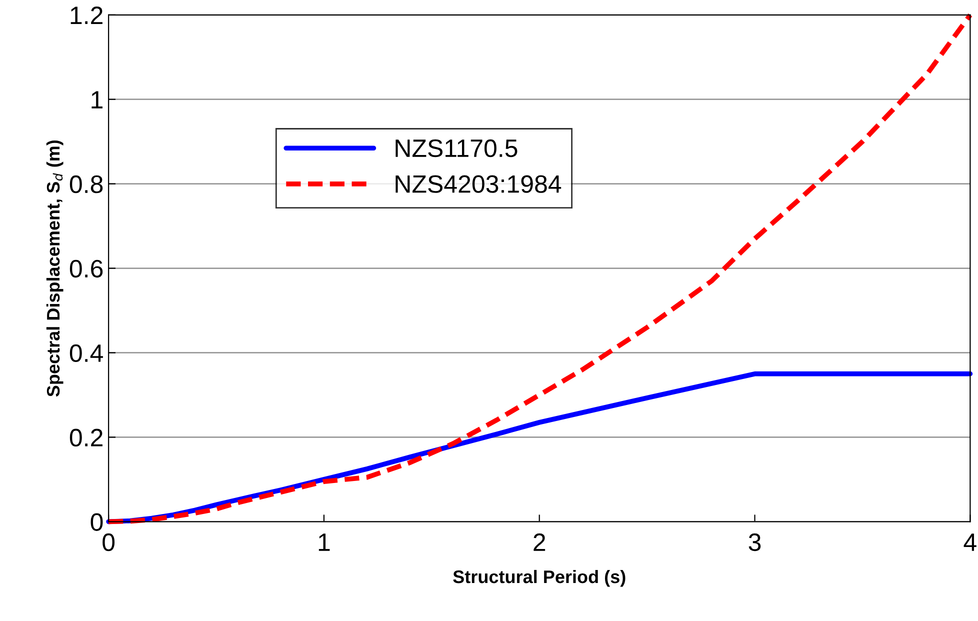 Image resolution: width=978 pixels, height=621 pixels. I want to click on x-tick-label: 3, so click(754, 542).